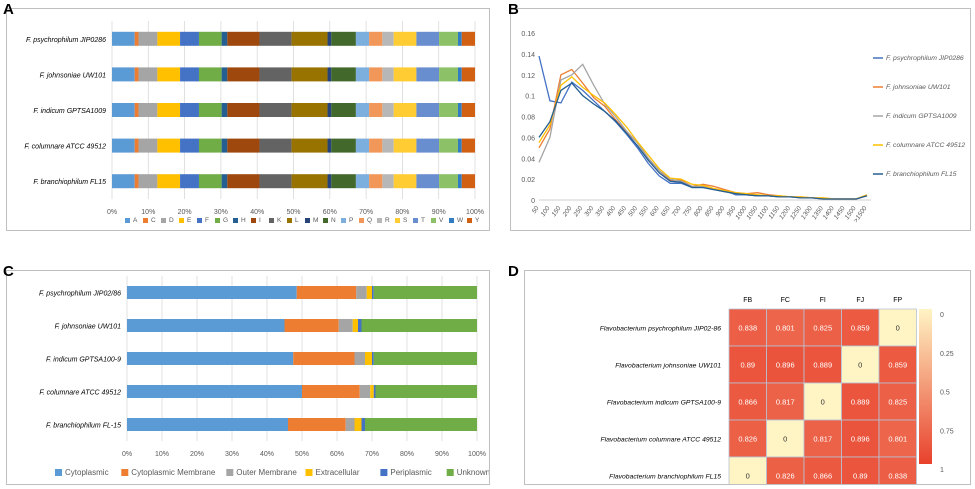 This screenshot has height=489, width=975. I want to click on x-tick-label: 400, so click(611, 211).